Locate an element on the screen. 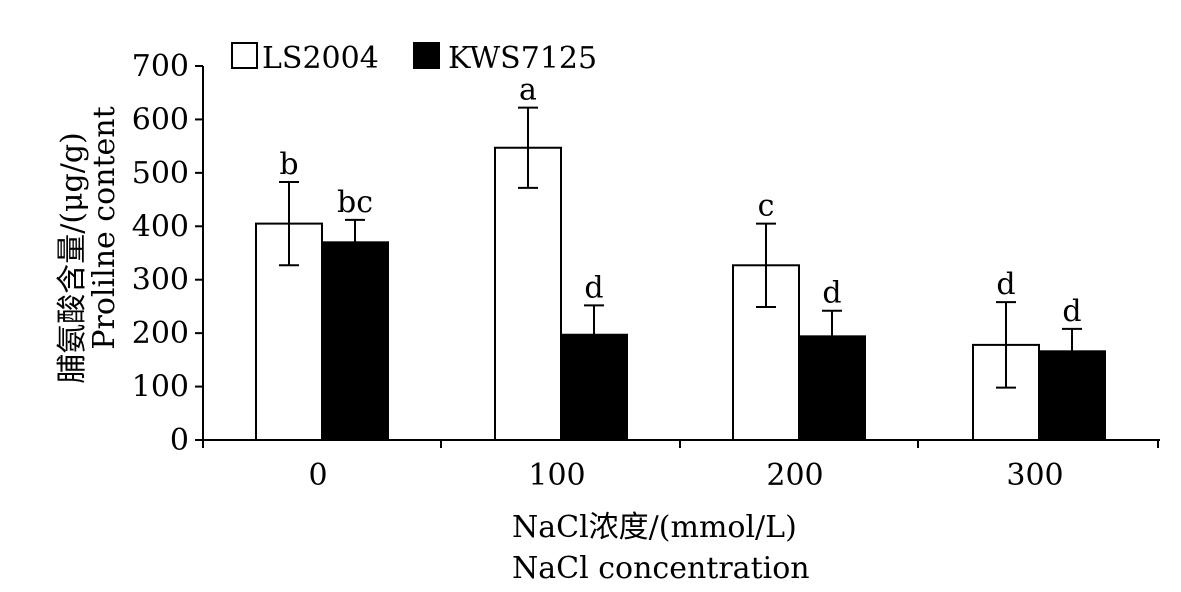 The image size is (1181, 592). y-tick-label-400: 400 is located at coordinates (160, 226).